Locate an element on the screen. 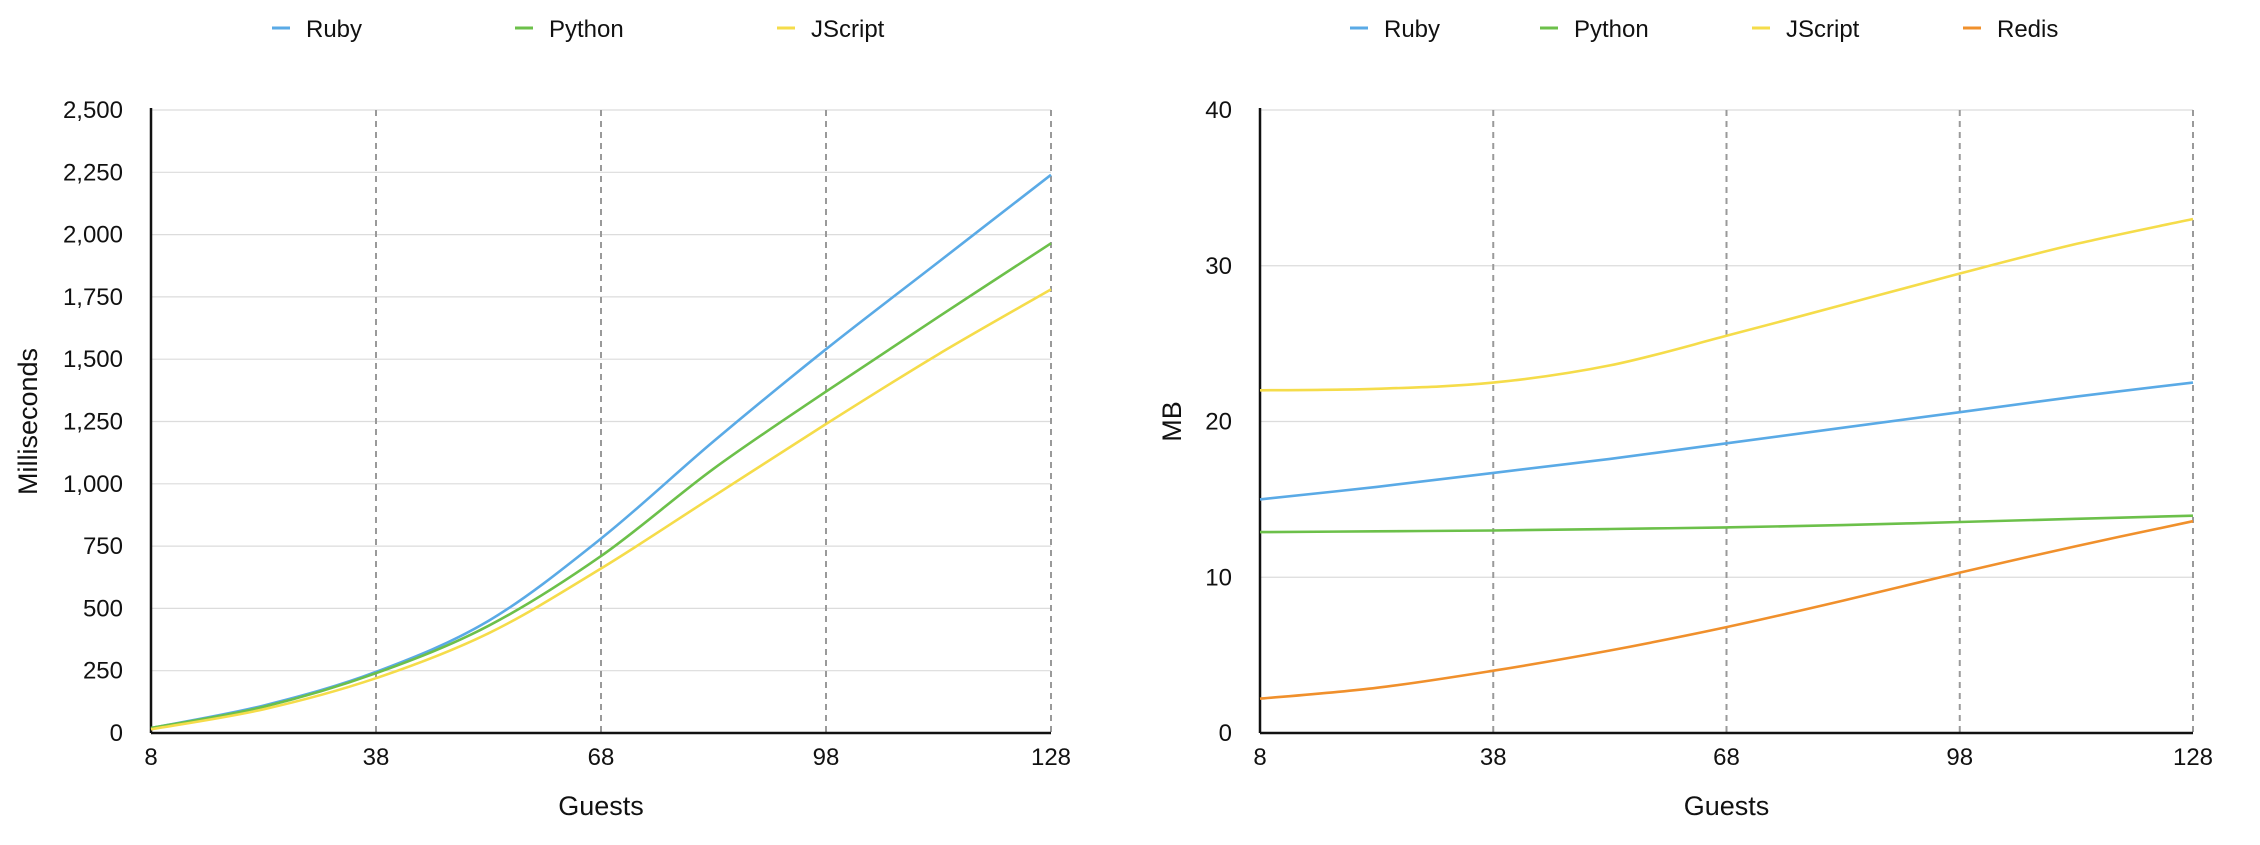 The image size is (2260, 845). y-axis-title: MB is located at coordinates (1172, 421).